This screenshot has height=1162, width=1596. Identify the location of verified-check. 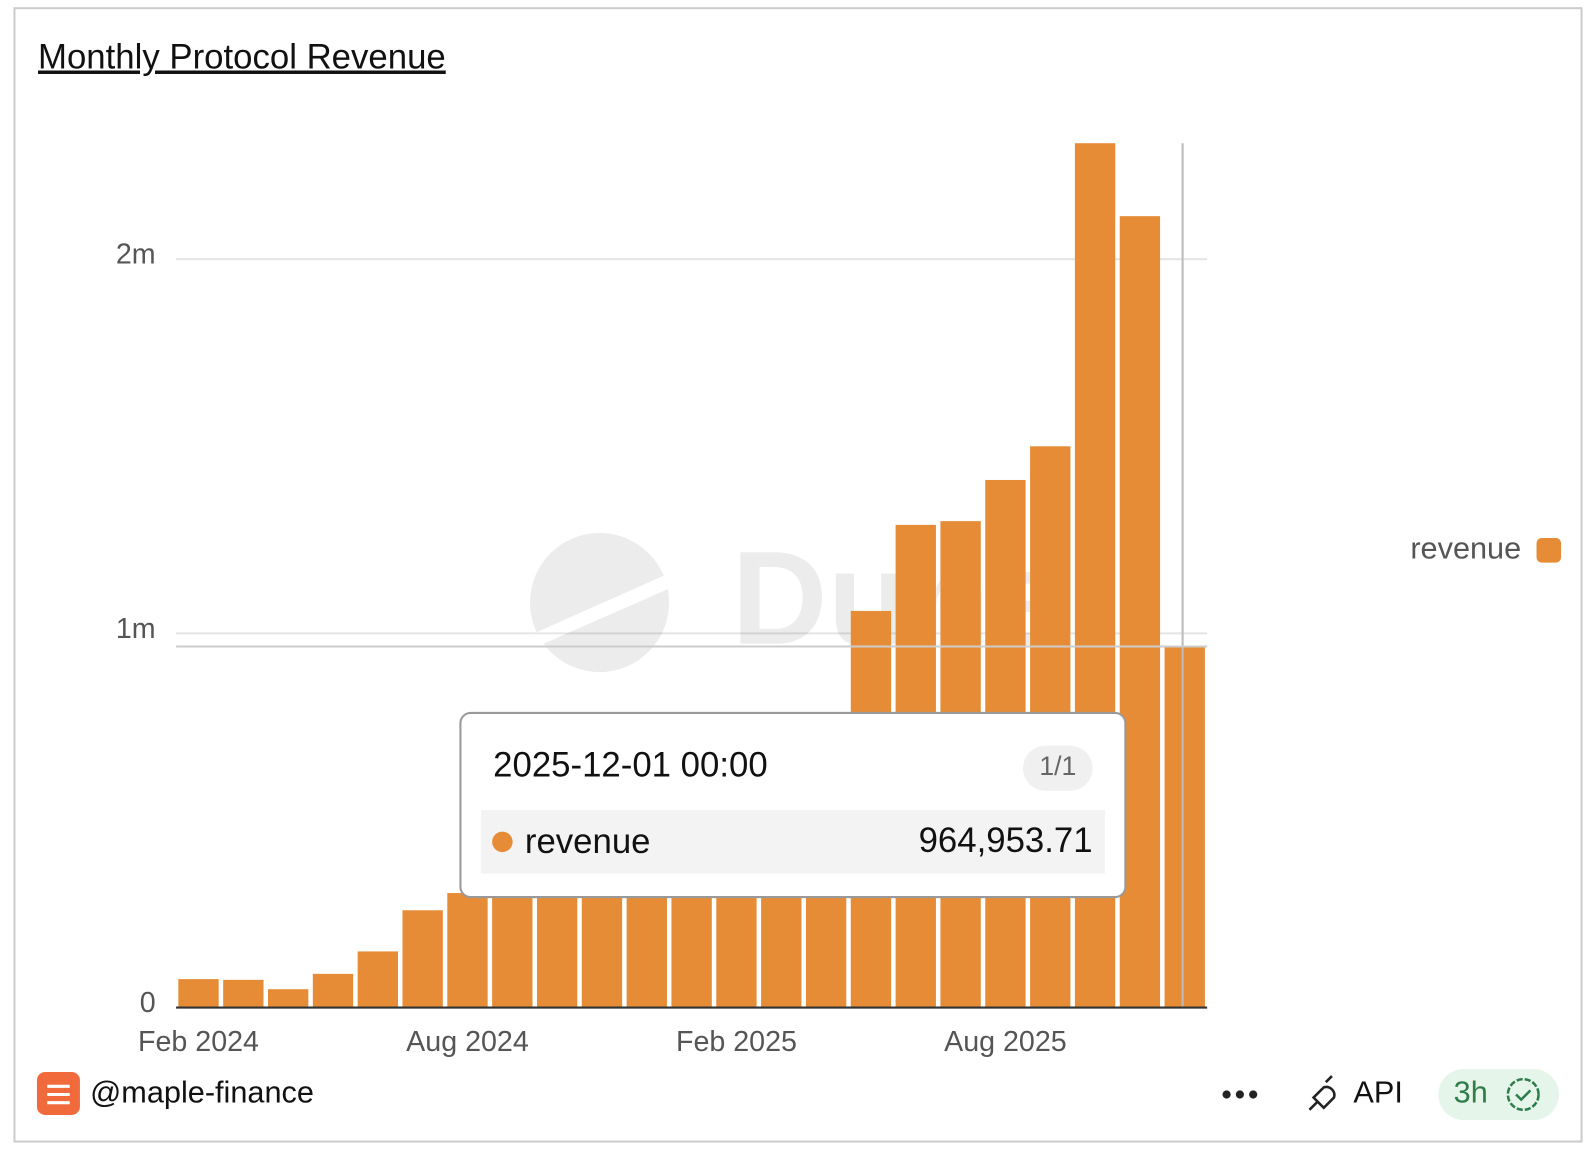
(1523, 1095).